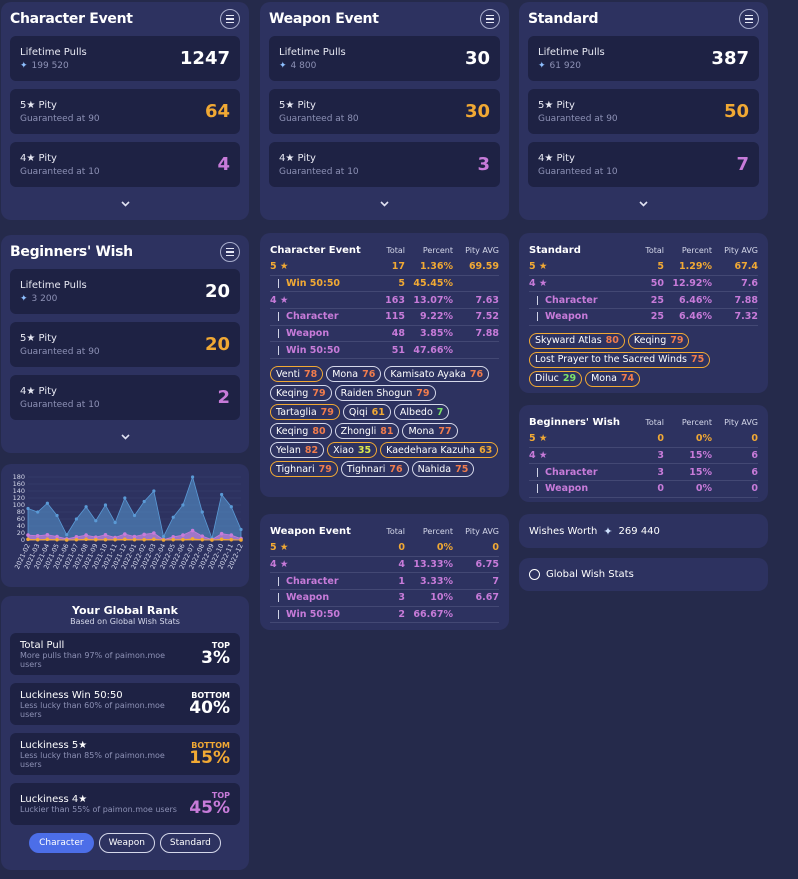  What do you see at coordinates (296, 412) in the screenshot?
I see `chip-name: Tartaglia` at bounding box center [296, 412].